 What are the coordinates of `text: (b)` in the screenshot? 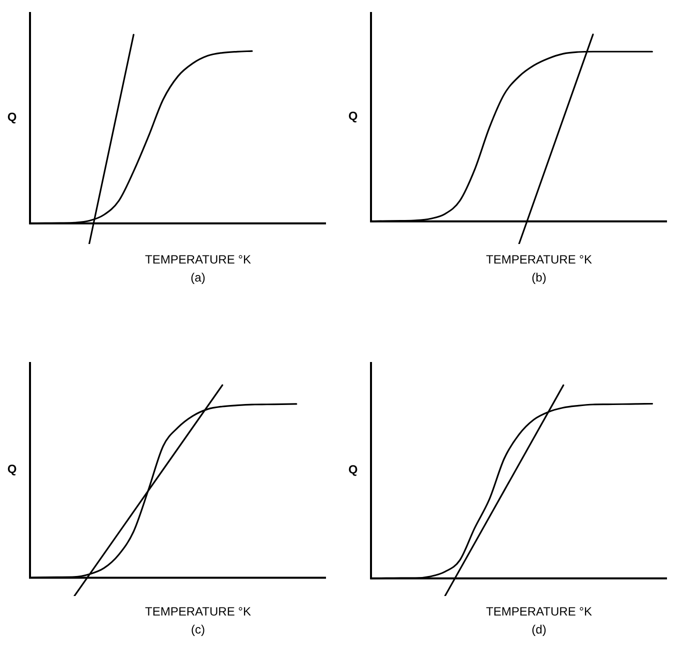 It's located at (539, 277).